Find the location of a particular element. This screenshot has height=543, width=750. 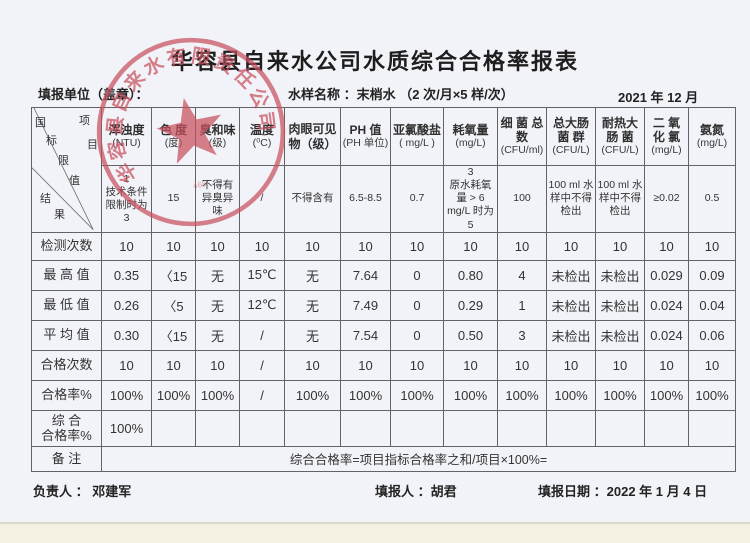

sample-value: 末梢水 （2 次/月×5 样/次） is located at coordinates (435, 94).